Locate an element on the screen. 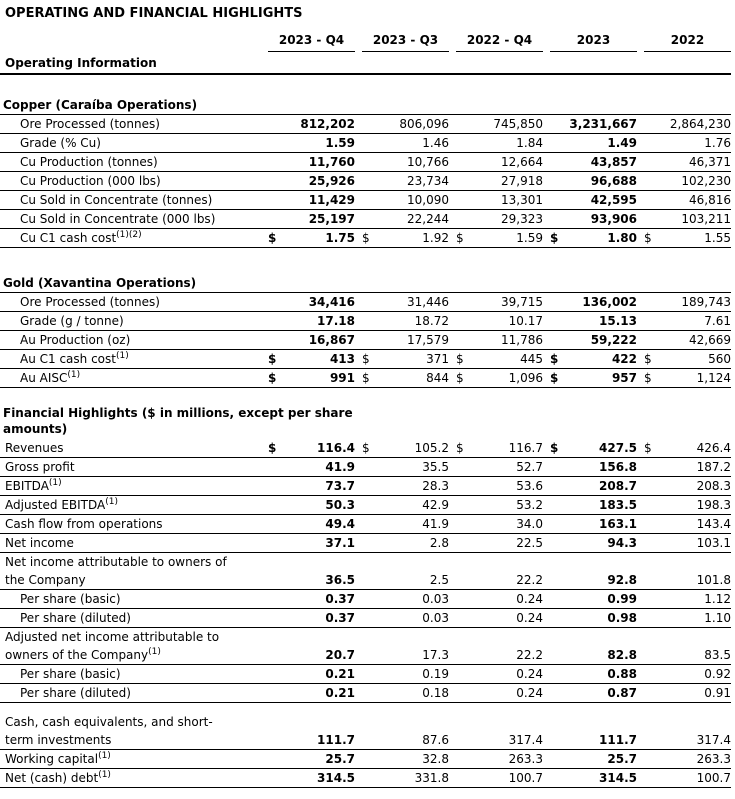  cell-value: 371 is located at coordinates (437, 359).